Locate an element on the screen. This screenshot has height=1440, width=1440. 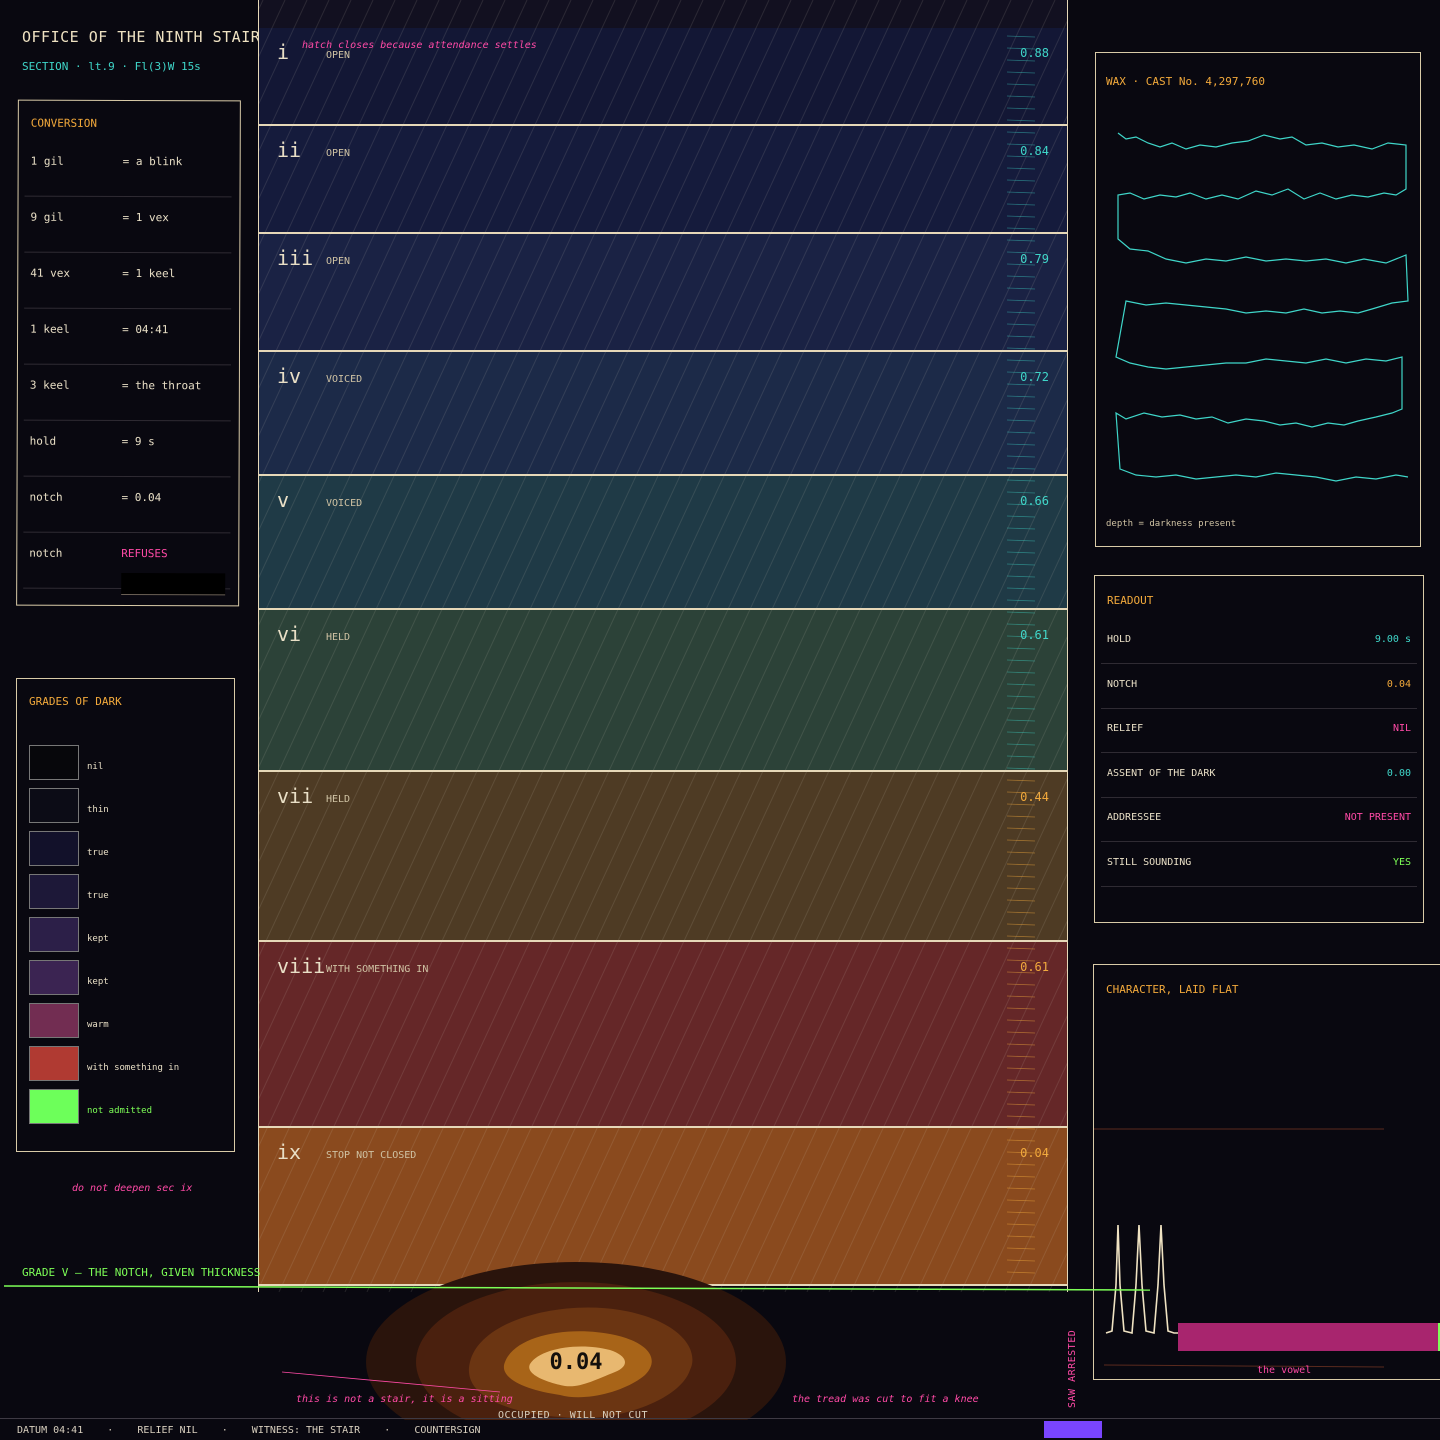
tread-number: v is located at coordinates (283, 500).